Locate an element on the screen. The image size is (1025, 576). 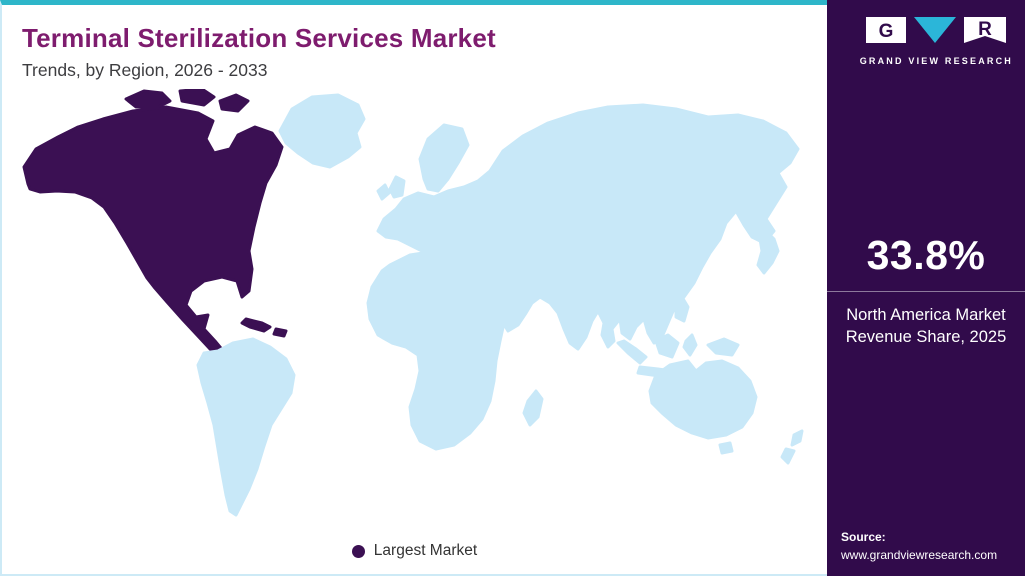
page-subtitle: Trends, by Region, 2026 - 2033 is located at coordinates (145, 70).